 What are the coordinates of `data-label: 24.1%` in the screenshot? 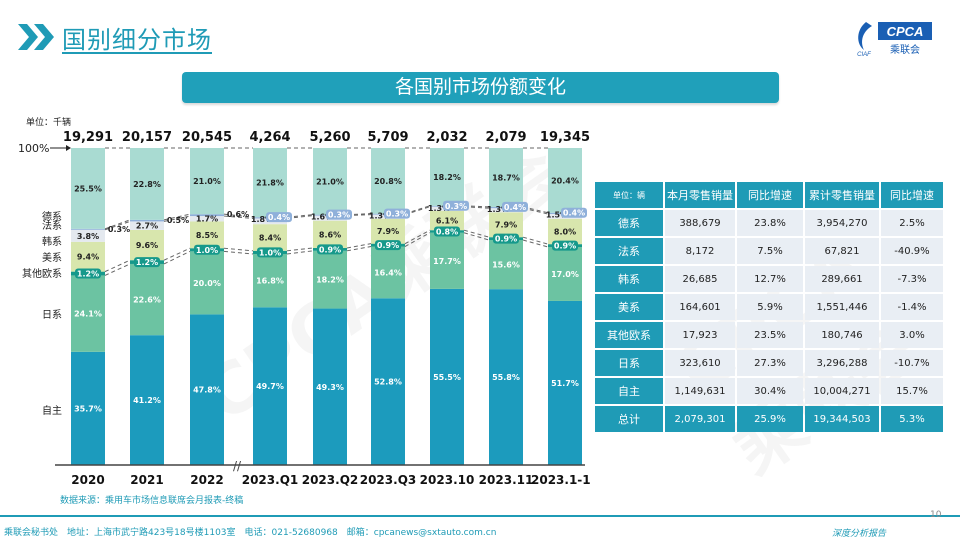 It's located at (88, 314).